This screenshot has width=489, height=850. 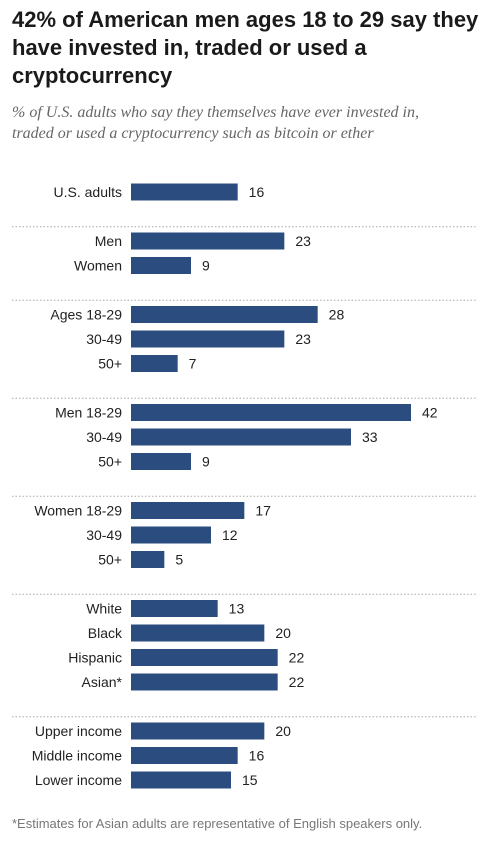 I want to click on value-label: 13, so click(x=237, y=609).